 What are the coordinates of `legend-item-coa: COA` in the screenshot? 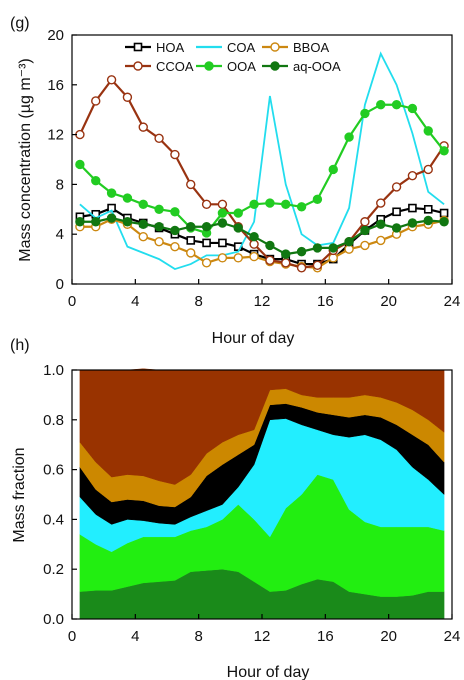 It's located at (226, 47).